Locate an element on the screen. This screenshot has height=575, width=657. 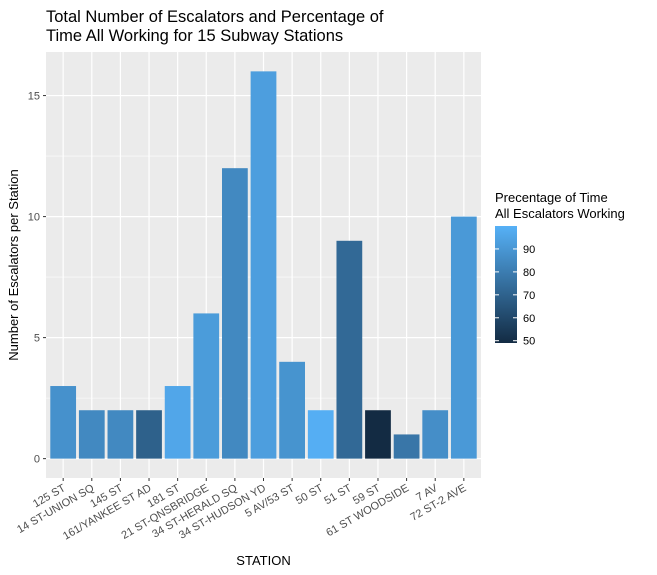
x-tick-label: 51 ST is located at coordinates (338, 494).